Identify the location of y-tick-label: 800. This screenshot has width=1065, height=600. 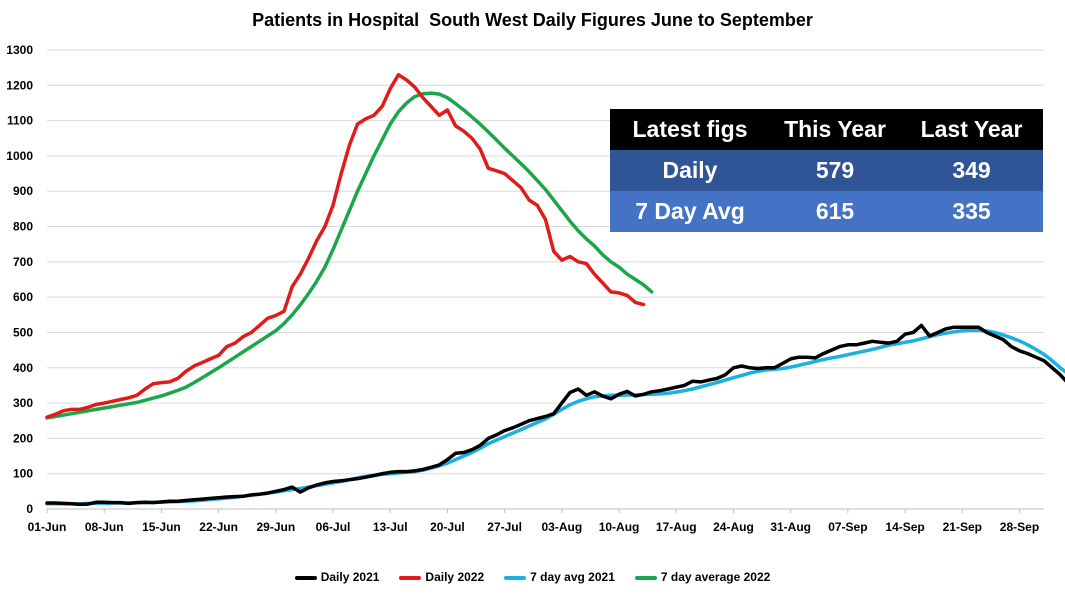
(23, 227).